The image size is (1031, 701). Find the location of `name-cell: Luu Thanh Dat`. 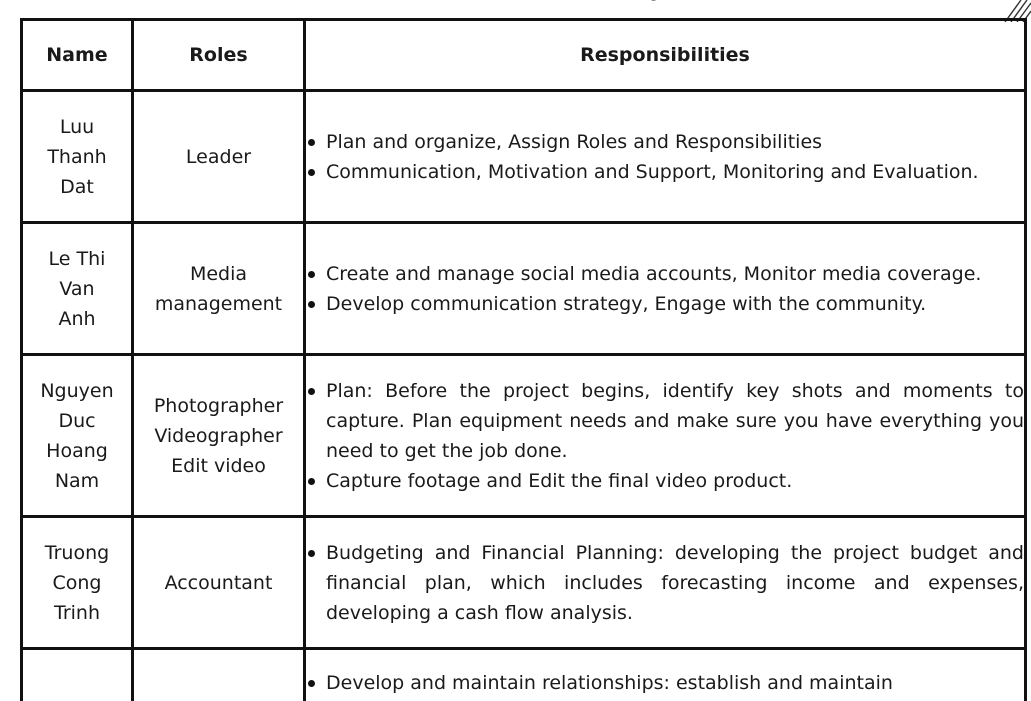

name-cell: Luu Thanh Dat is located at coordinates (77, 156).